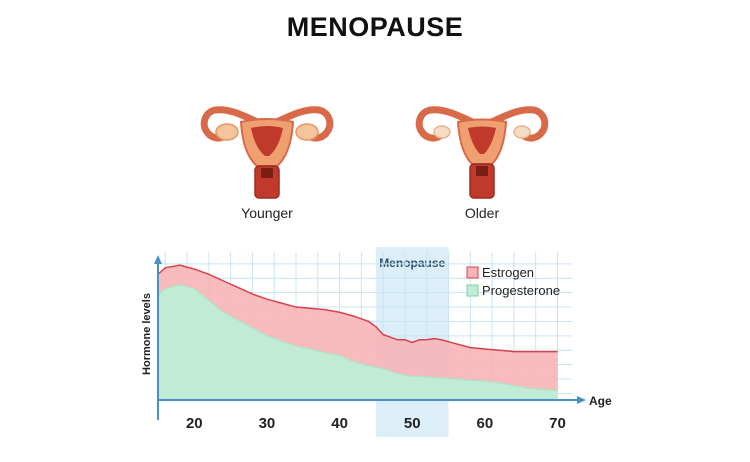 The height and width of the screenshot is (462, 750). Describe the element at coordinates (357, 308) in the screenshot. I see `estrogen-line` at that location.